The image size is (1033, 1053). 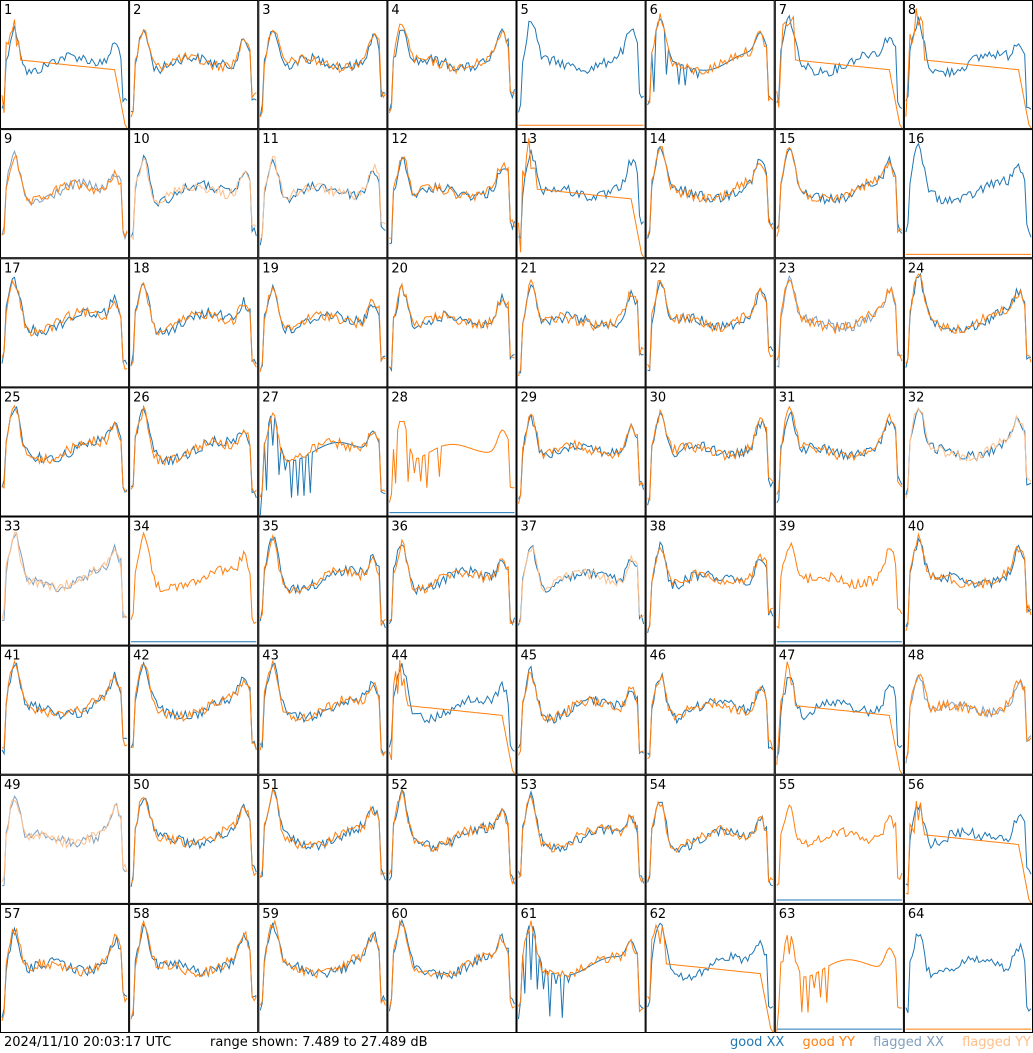 I want to click on panel-label-22: 22, so click(x=658, y=268).